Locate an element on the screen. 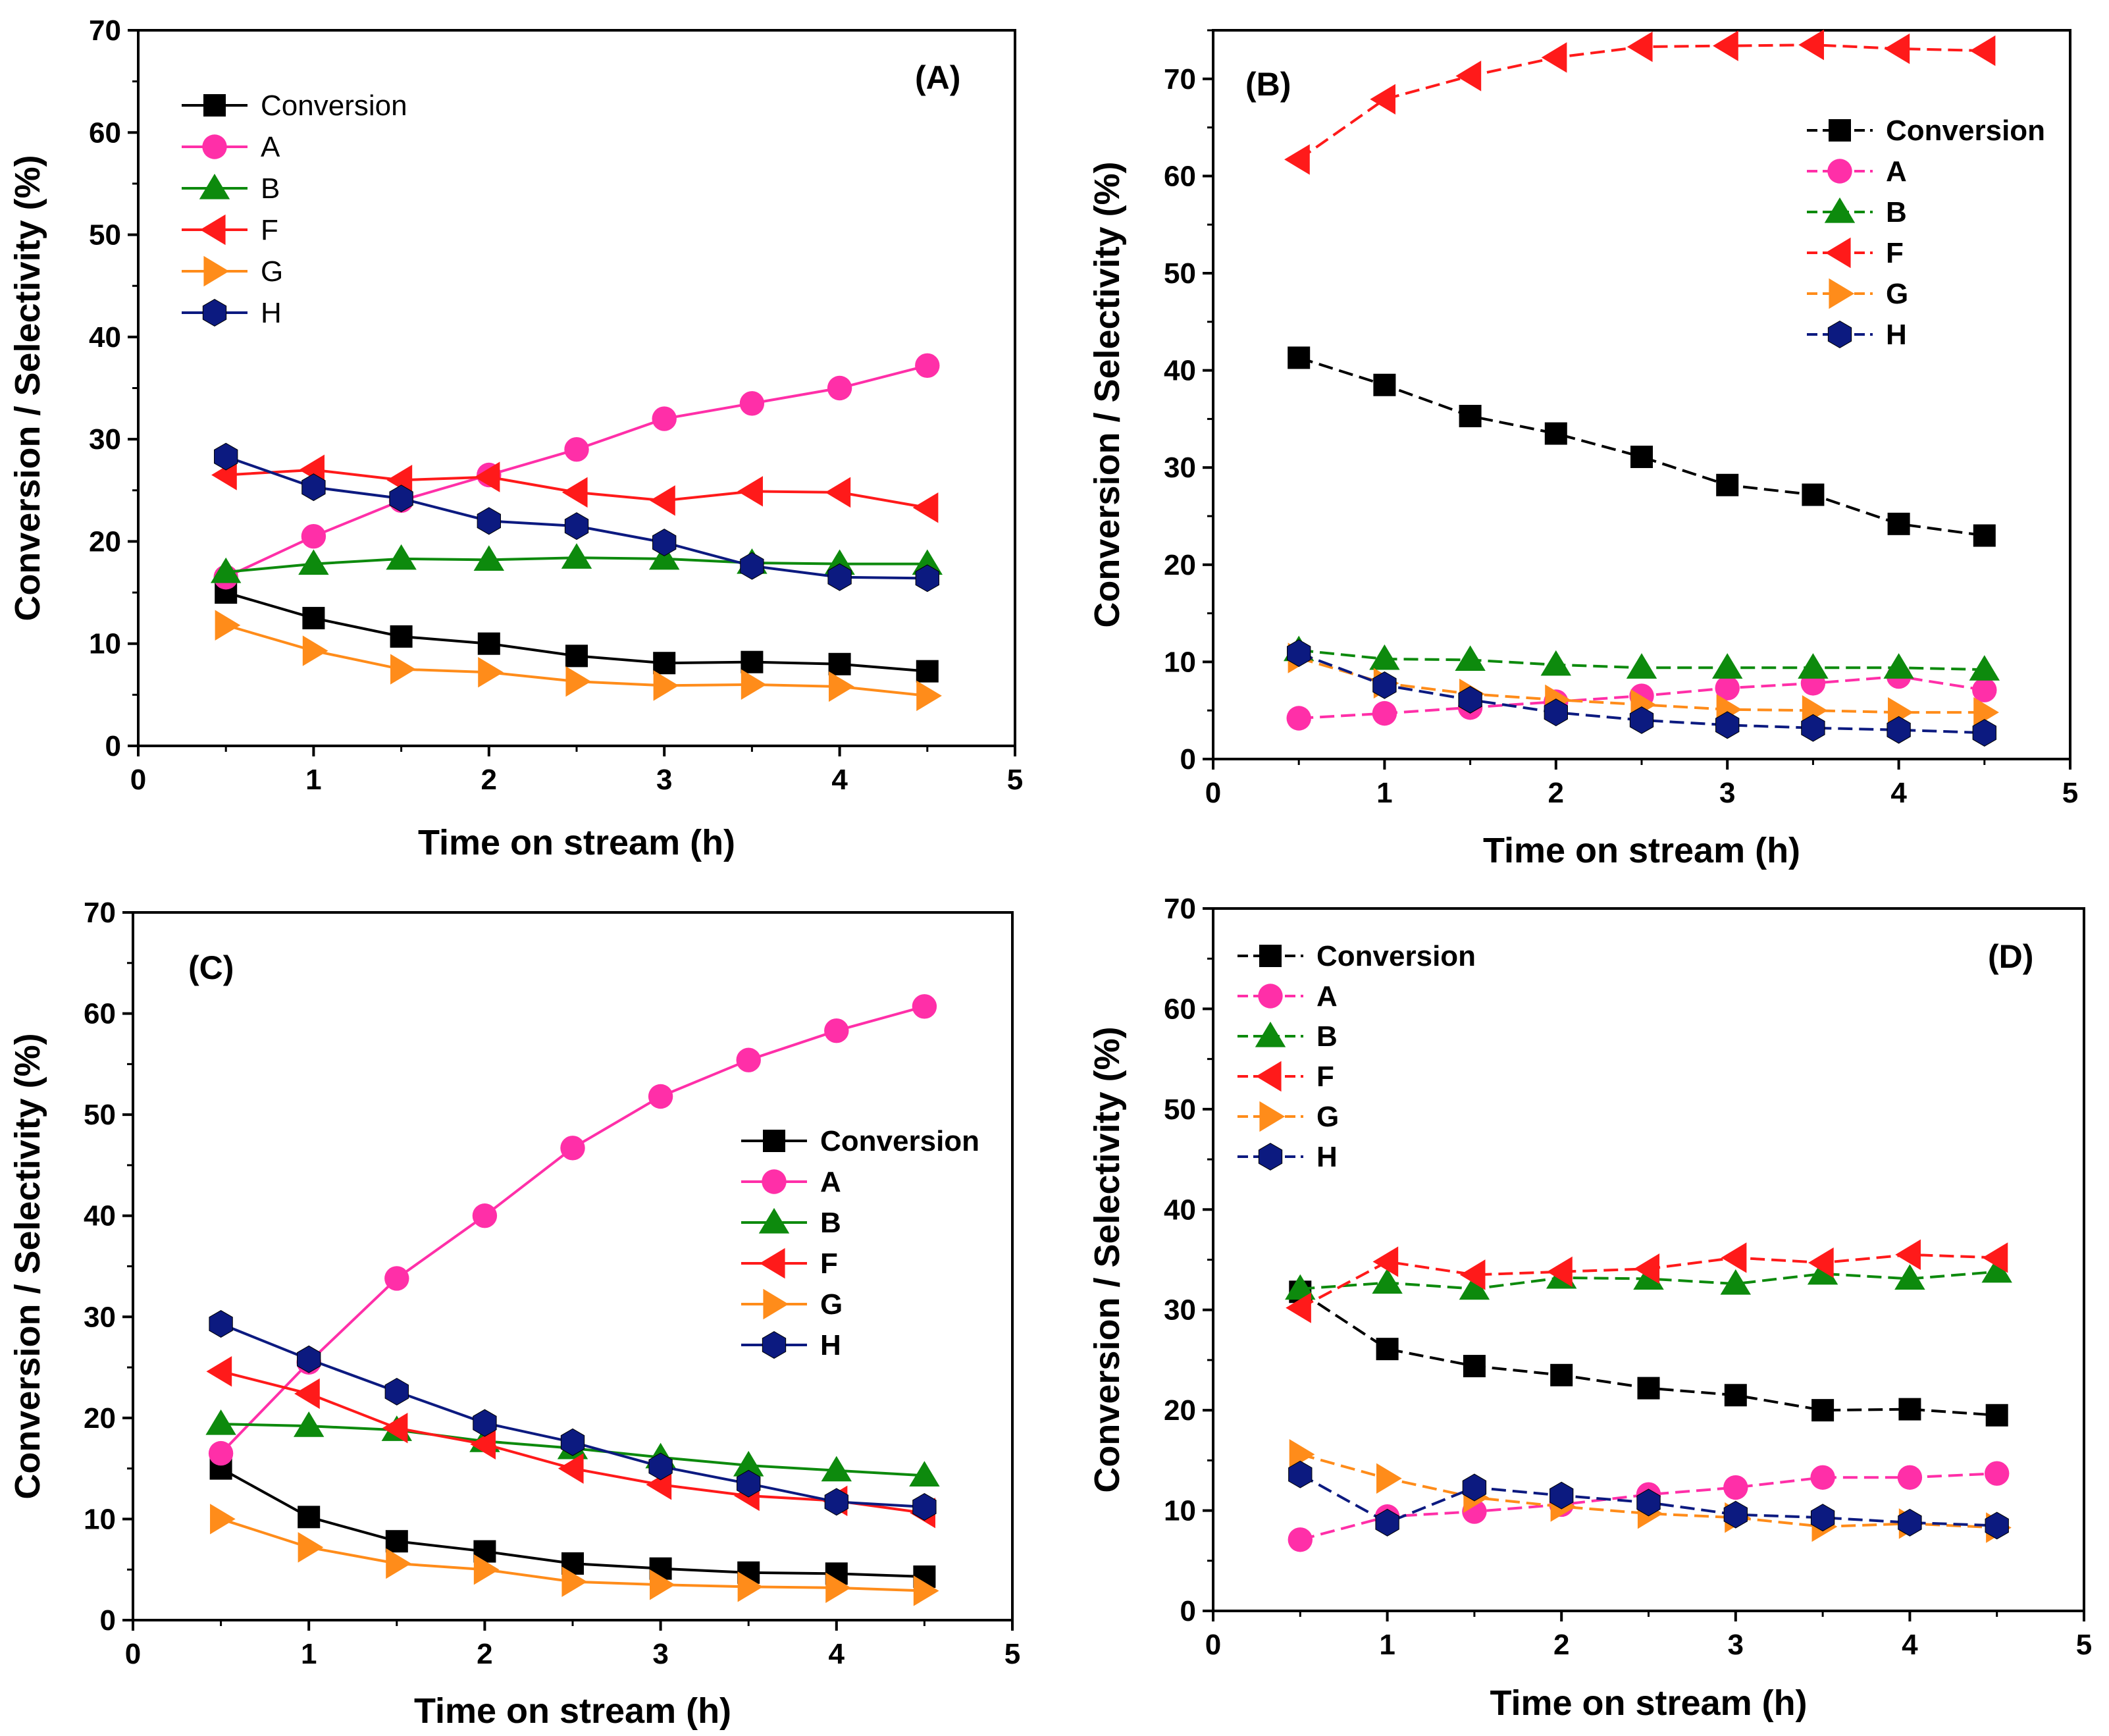 The width and height of the screenshot is (2109, 1736). panel-a-x-tick-label: 5 is located at coordinates (1015, 780).